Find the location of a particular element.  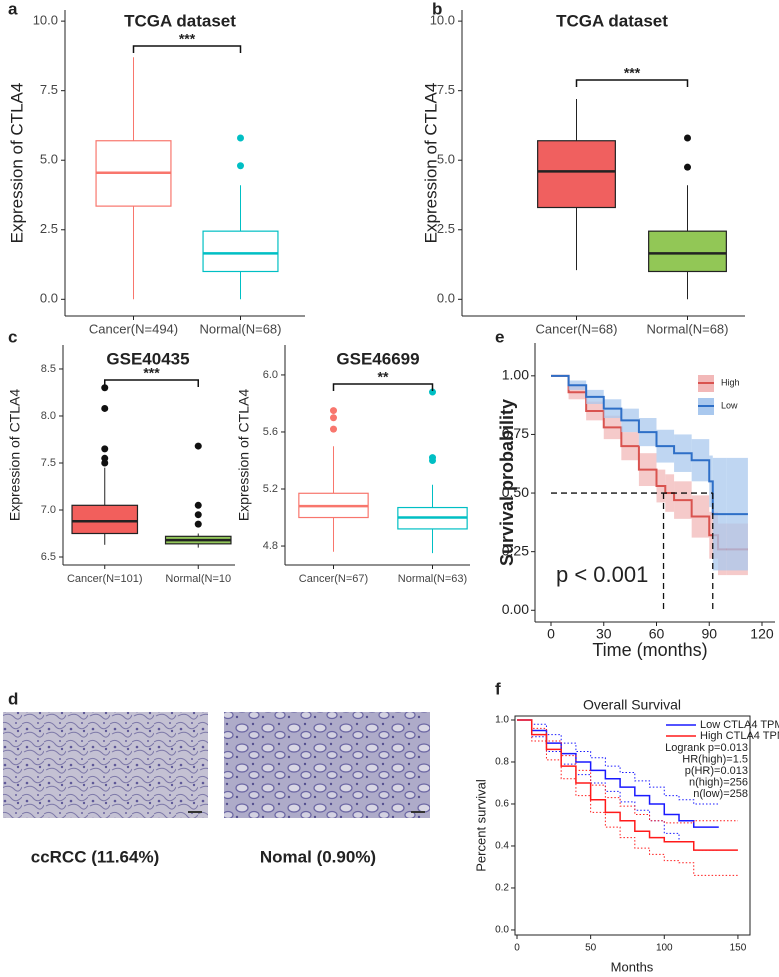

y-tick-label: 0.6 is located at coordinates (502, 804).